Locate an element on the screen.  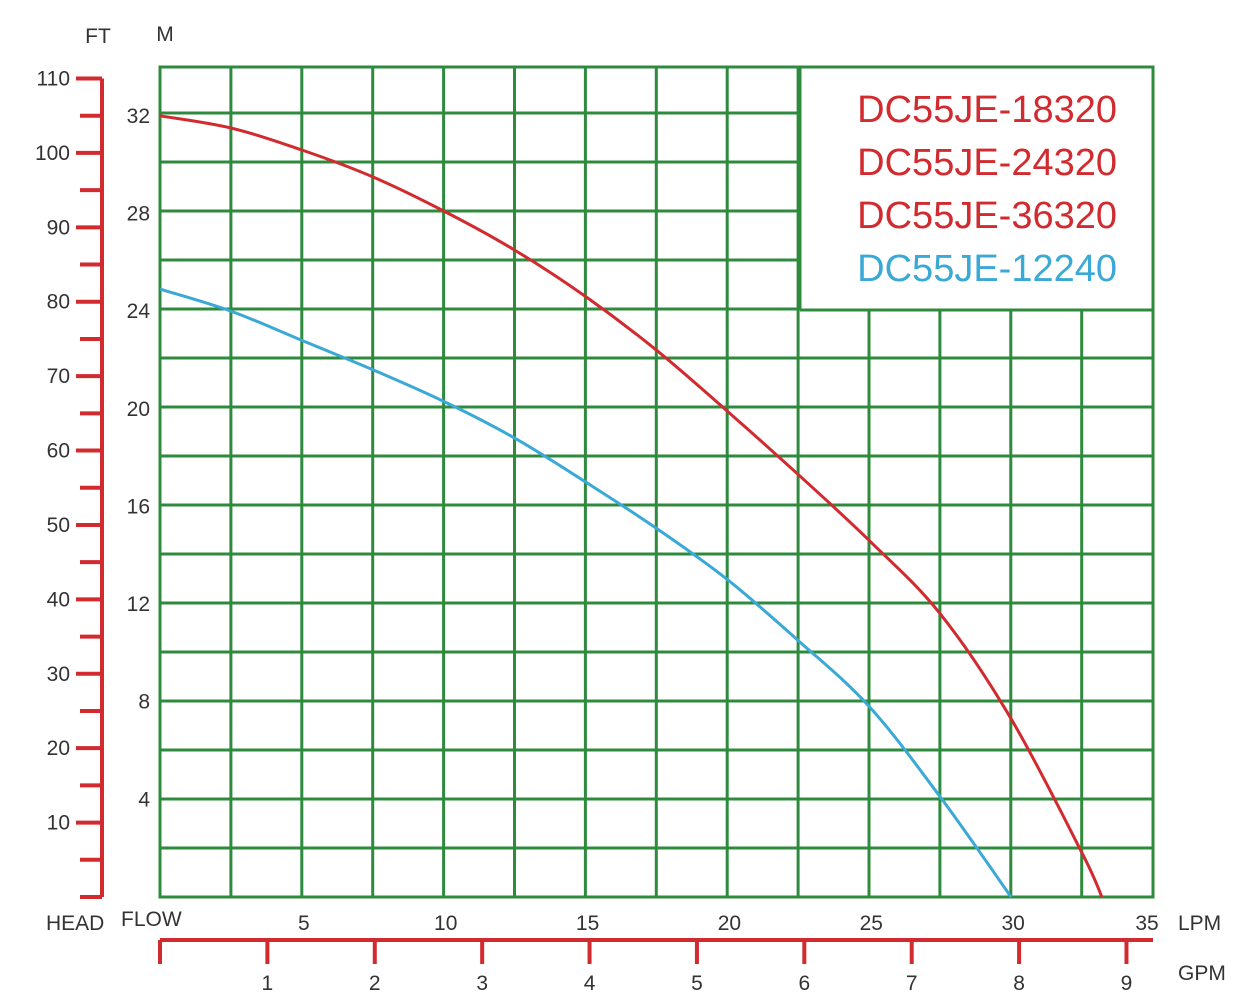
gpm-axis-tick-label: 9 is located at coordinates (1127, 983).